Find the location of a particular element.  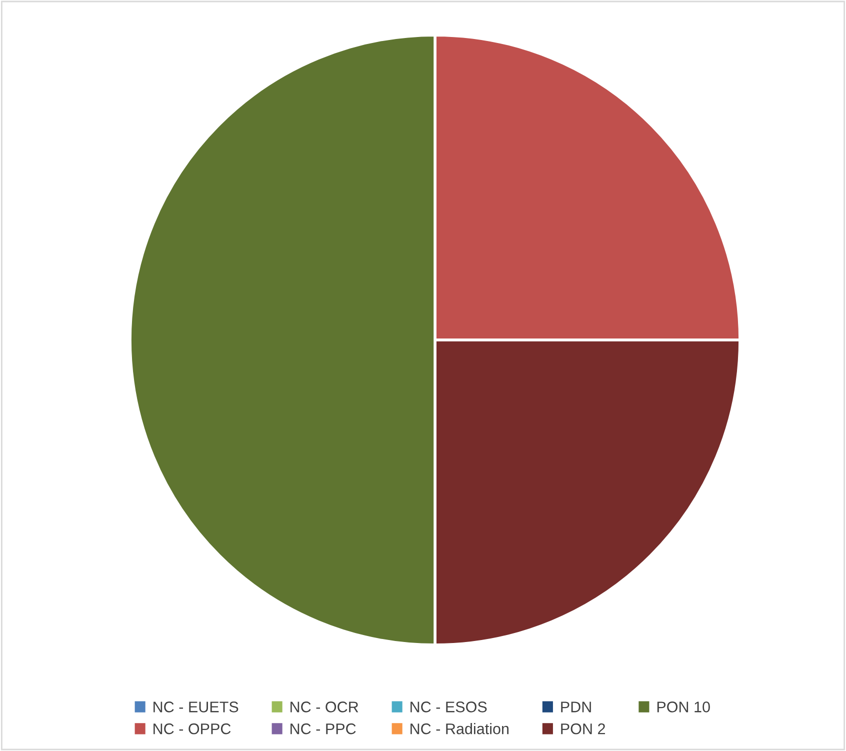

legend-label: NC - ESOS is located at coordinates (448, 707).